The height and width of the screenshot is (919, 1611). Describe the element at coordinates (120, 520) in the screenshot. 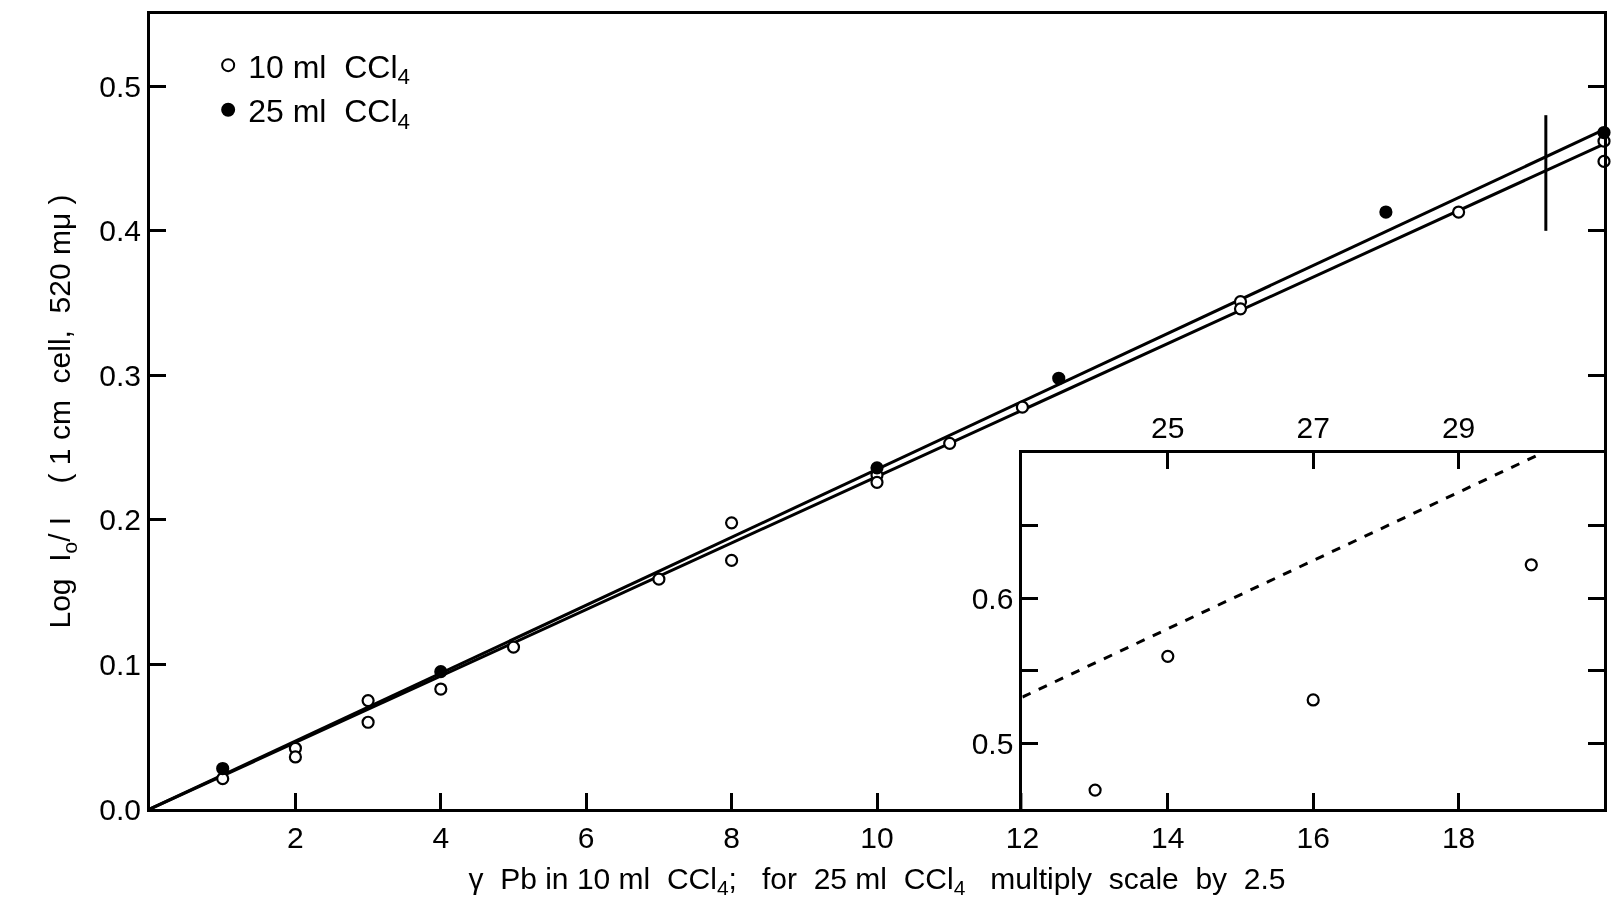

I see `y-tick-label: 0.2` at that location.